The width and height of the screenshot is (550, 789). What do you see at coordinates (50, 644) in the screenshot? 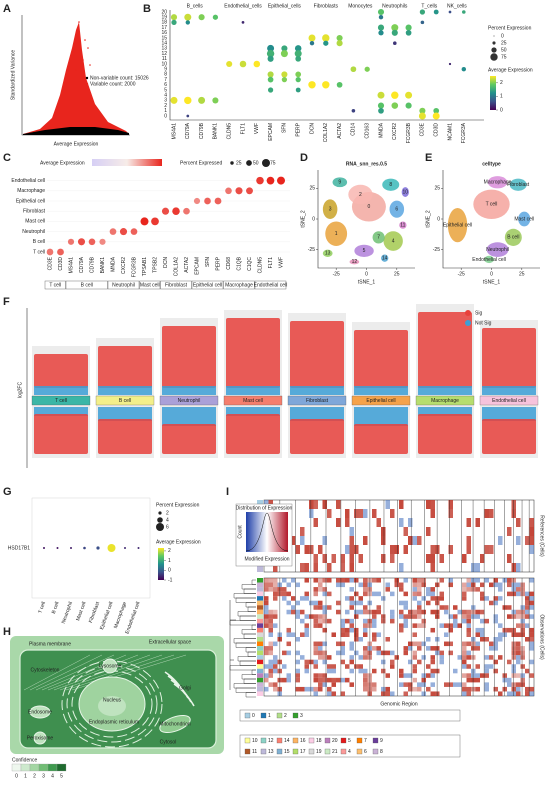
I see `organelle-label: Plasma membrane` at bounding box center [50, 644].